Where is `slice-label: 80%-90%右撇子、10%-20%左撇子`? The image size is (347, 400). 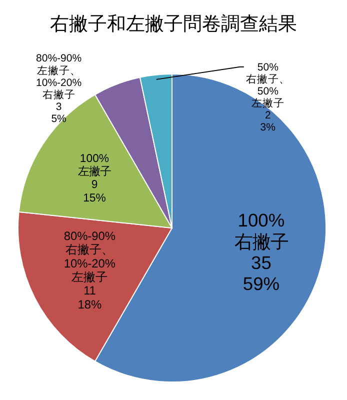
slice-label: 80%-90%右撇子、10%-20%左撇子 is located at coordinates (90, 256).